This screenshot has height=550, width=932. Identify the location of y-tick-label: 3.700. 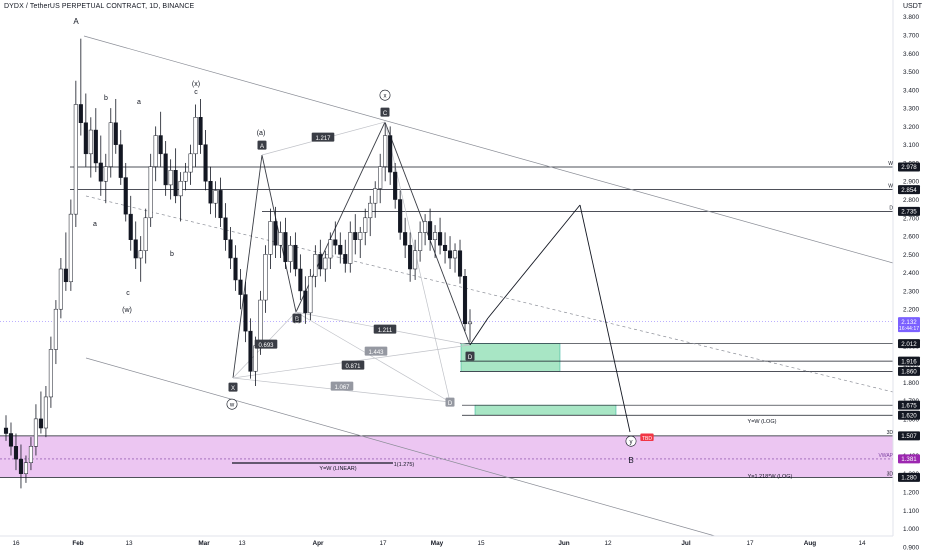
(911, 36).